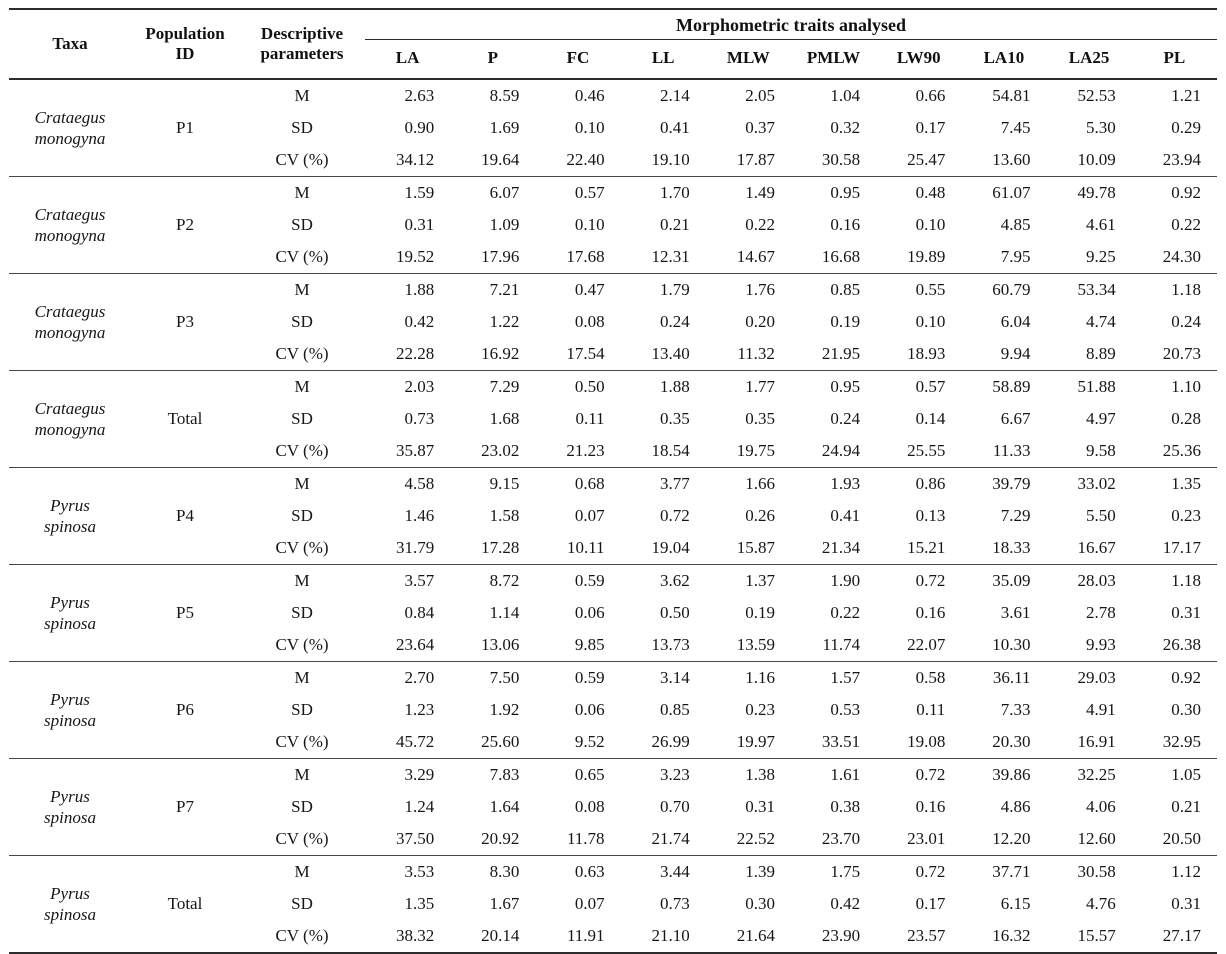 The width and height of the screenshot is (1226, 954). What do you see at coordinates (760, 580) in the screenshot?
I see `value-cell: 1.37` at bounding box center [760, 580].